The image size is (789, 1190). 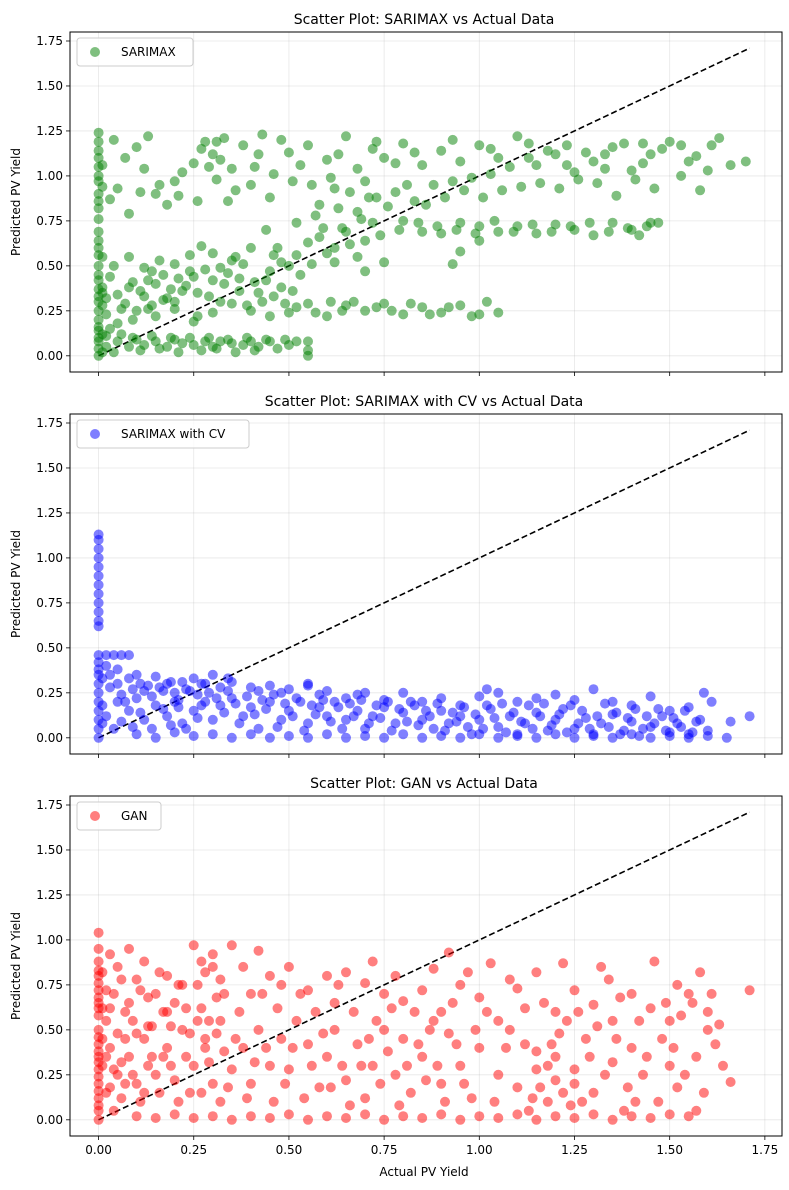 What do you see at coordinates (49, 603) in the screenshot?
I see `sarimax-cv-y-tick-label: 0.75` at bounding box center [49, 603].